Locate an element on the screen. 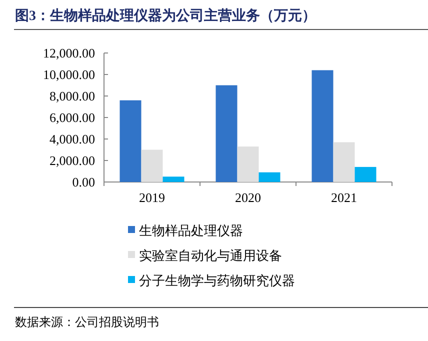 This screenshot has width=428, height=341. y-tick-label: 0.00 is located at coordinates (83, 182).